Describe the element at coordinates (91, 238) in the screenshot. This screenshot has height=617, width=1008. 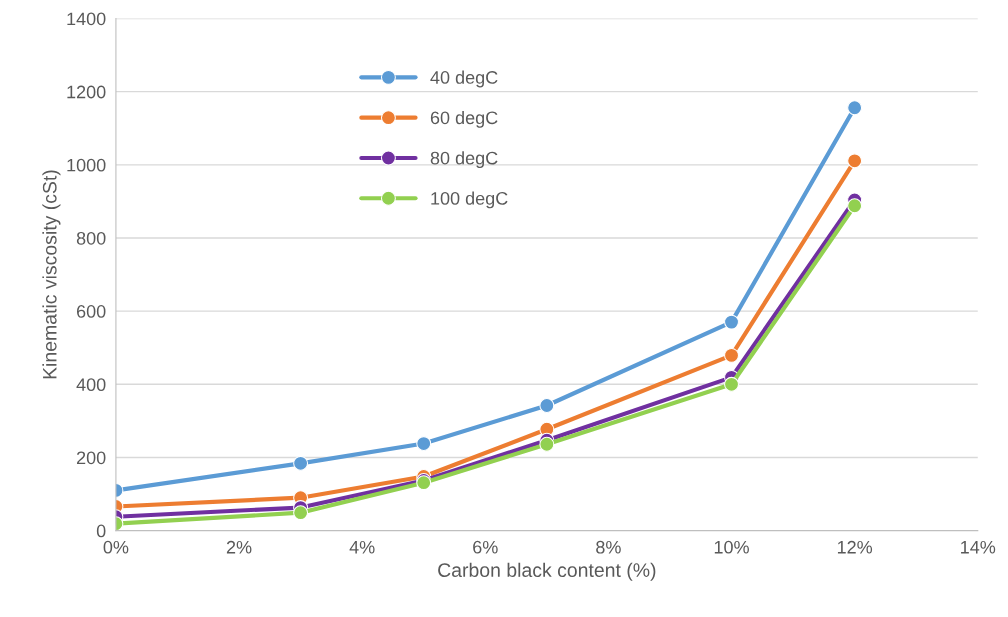
I see `y-tick-label: 800` at that location.